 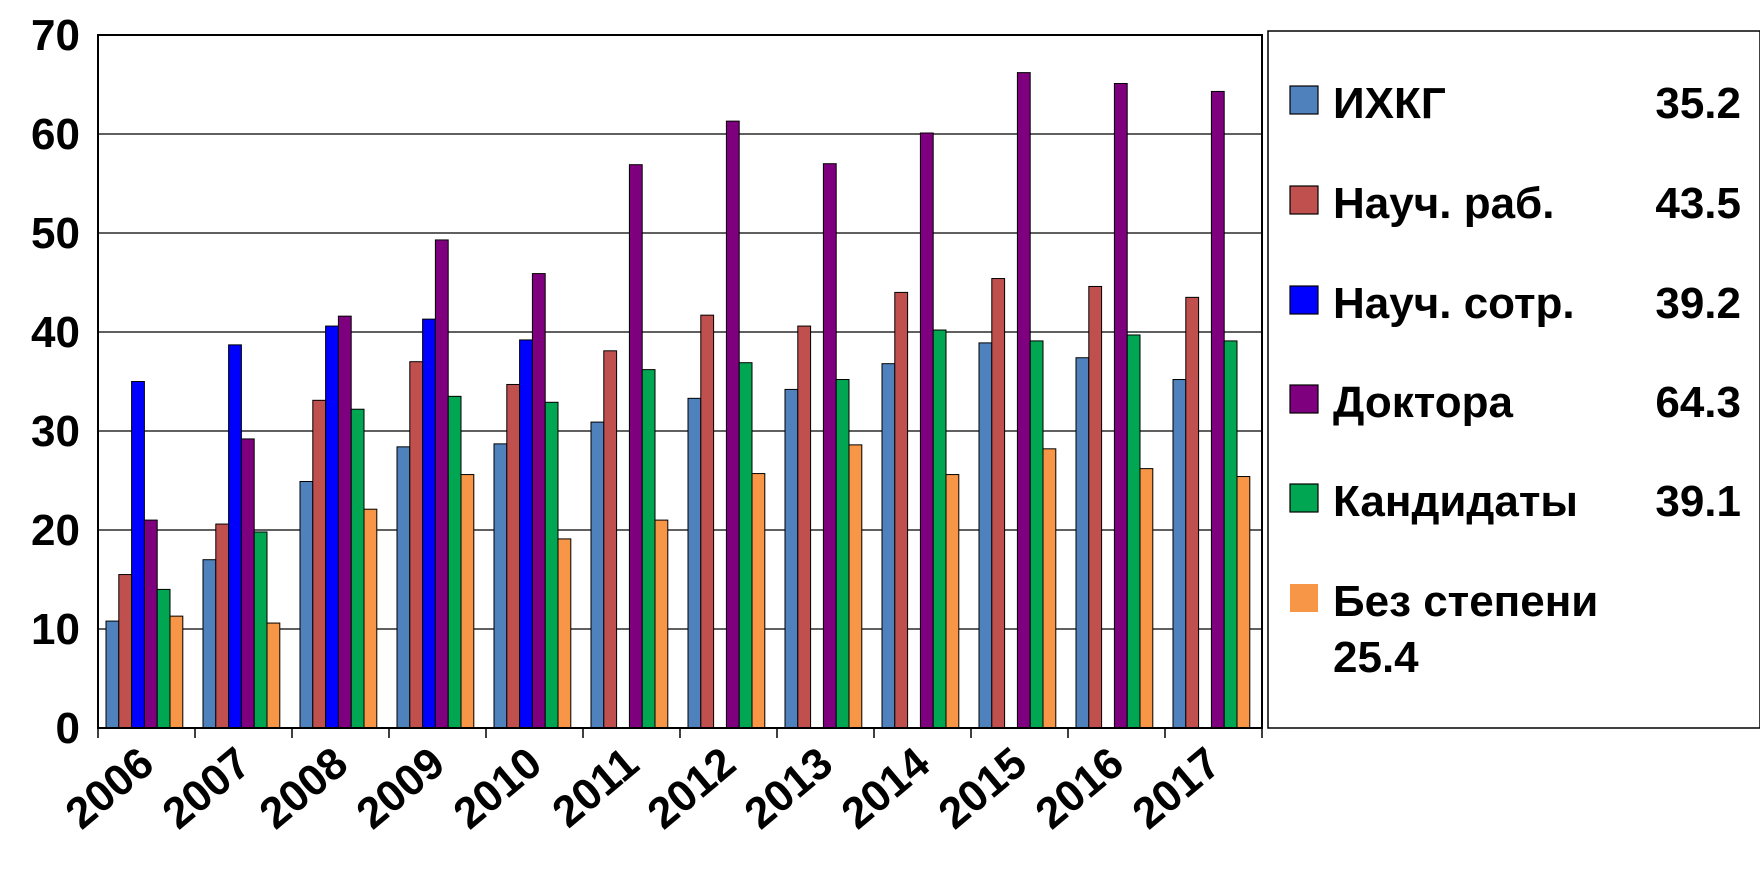 I want to click on legend-value: 39.1, so click(x=1698, y=501).